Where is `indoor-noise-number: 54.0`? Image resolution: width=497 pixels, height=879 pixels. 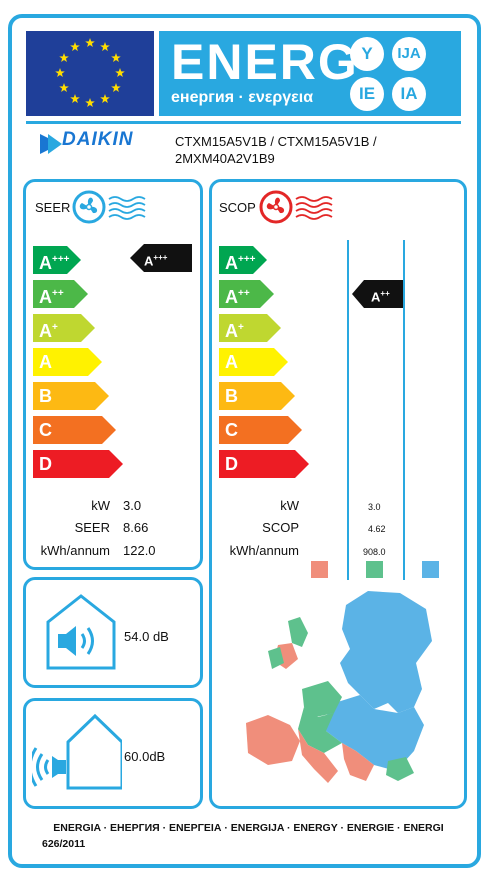 indoor-noise-number: 54.0 is located at coordinates (137, 636).